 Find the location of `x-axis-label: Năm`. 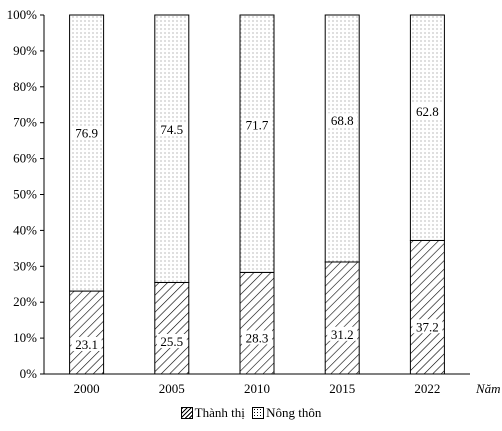

x-axis-label: Năm is located at coordinates (488, 388).